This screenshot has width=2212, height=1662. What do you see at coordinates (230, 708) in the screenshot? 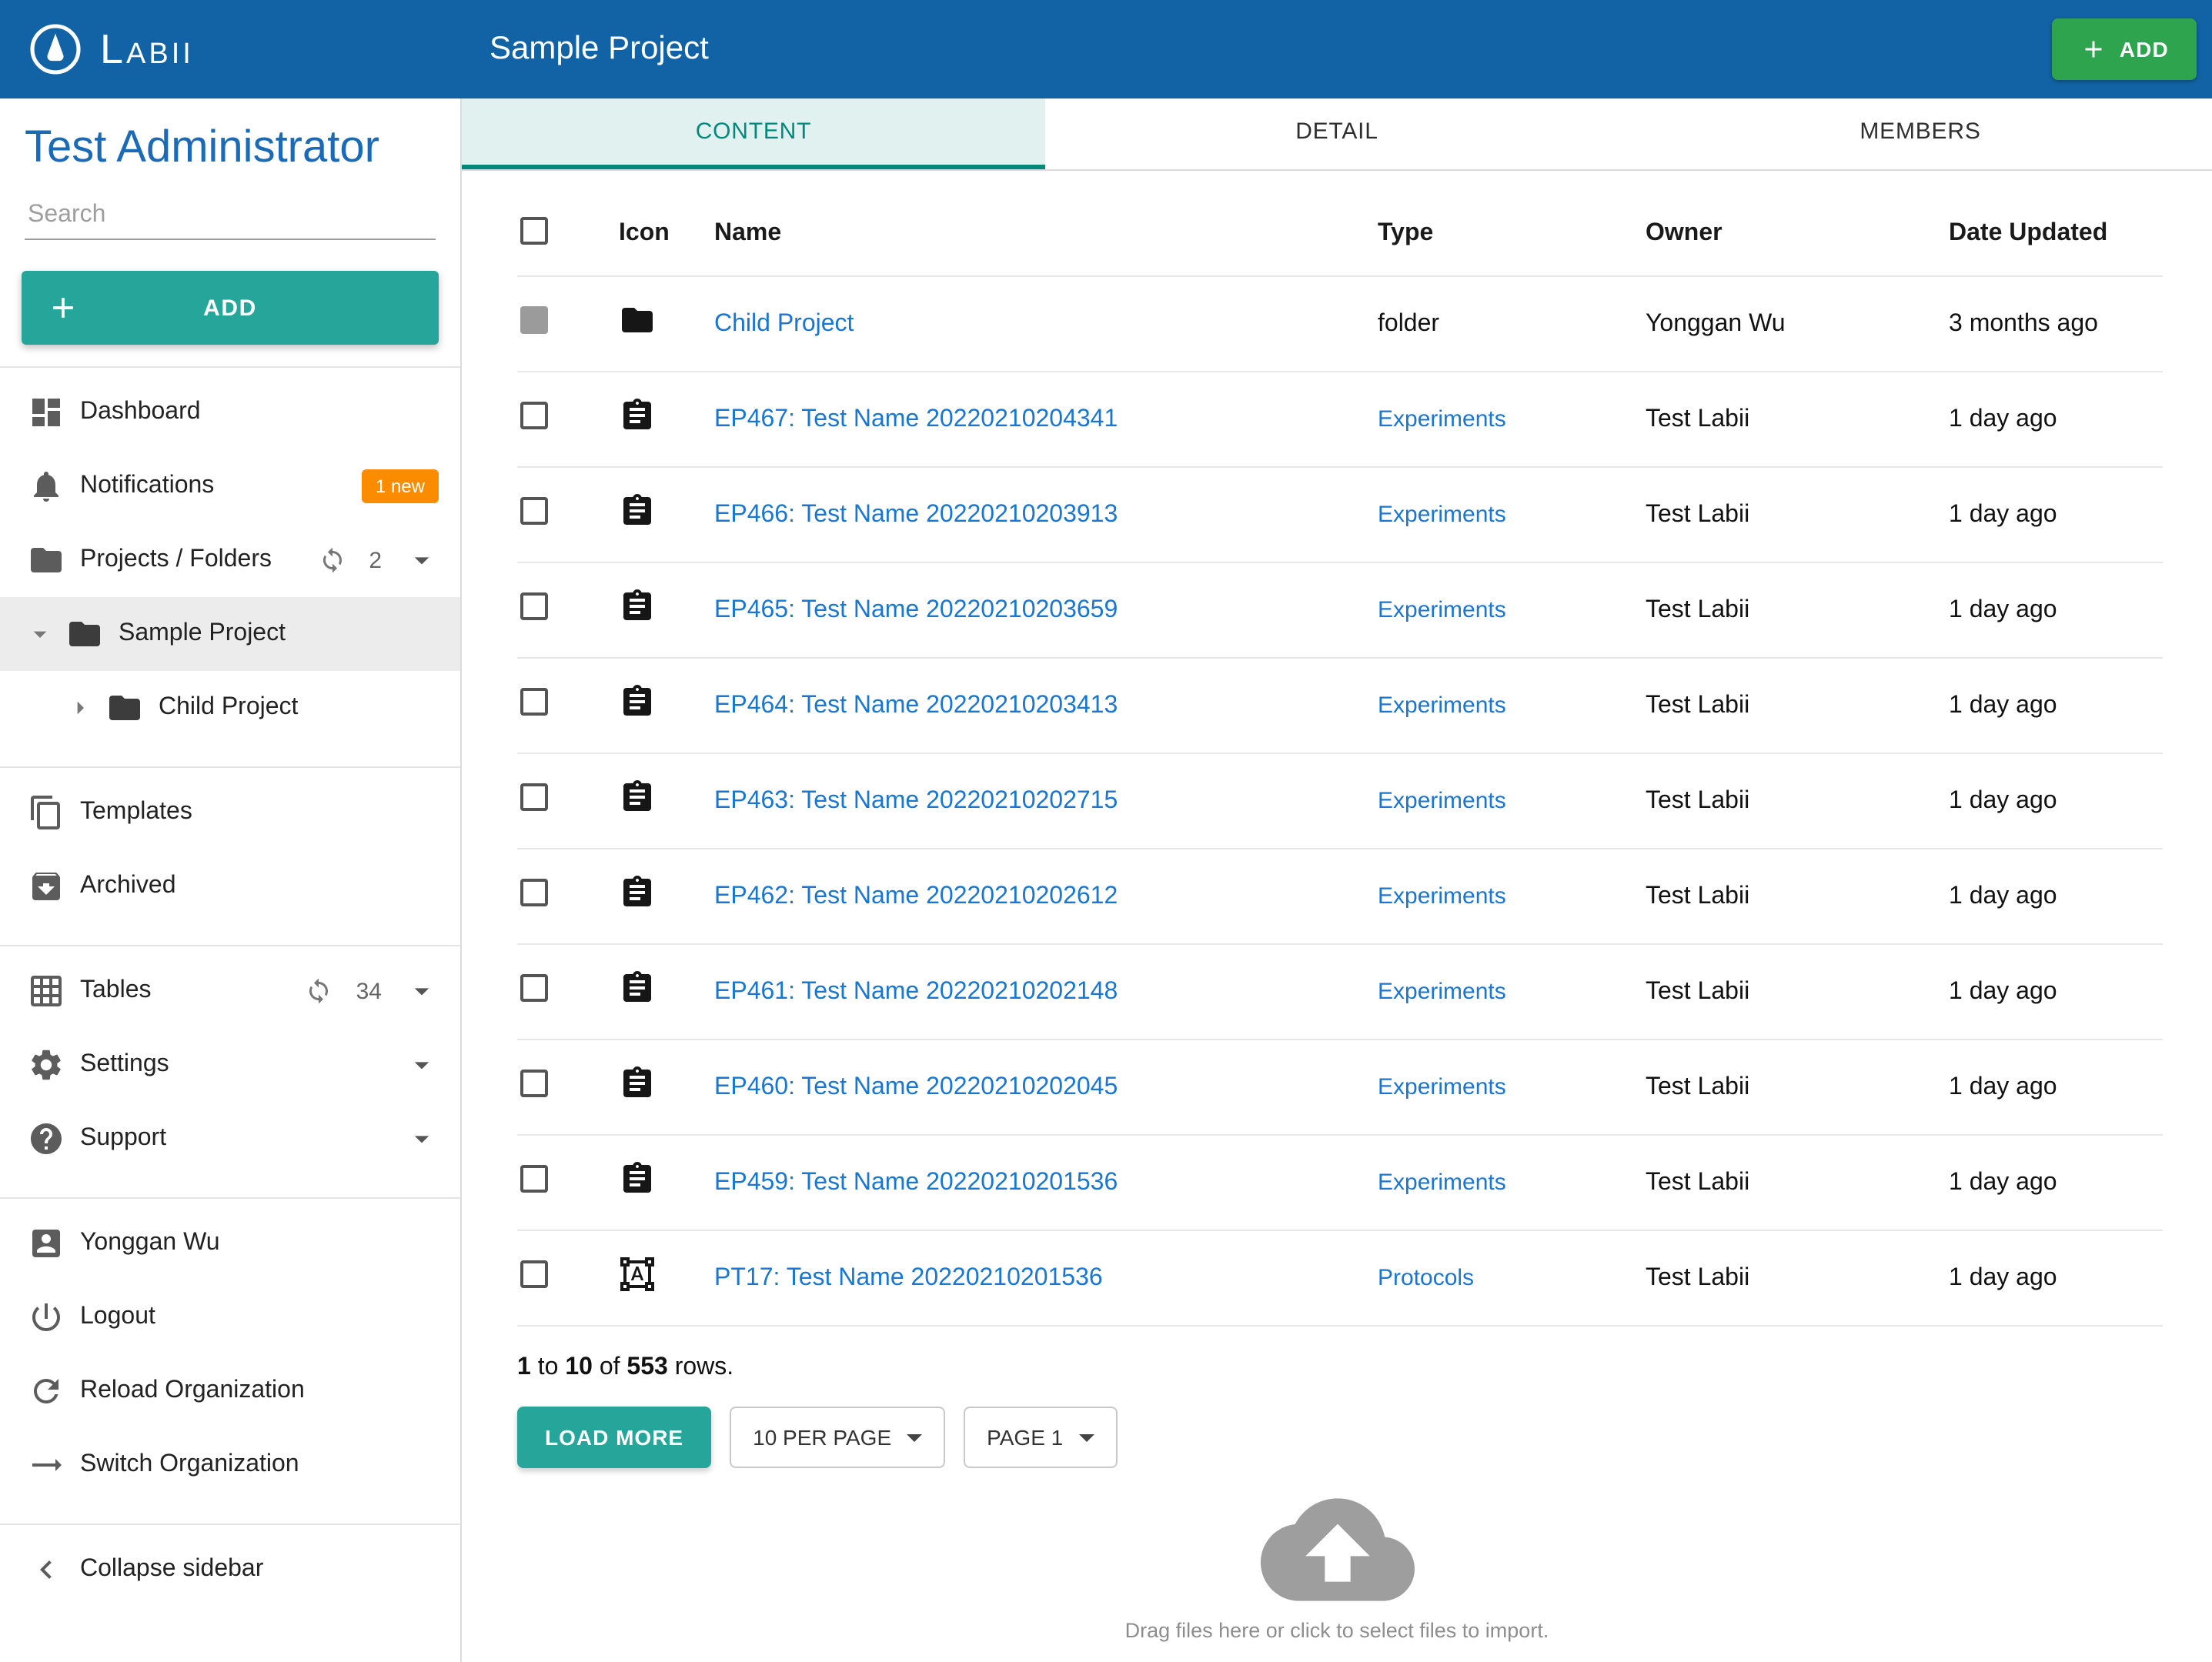
I see `sidebar-item-child-project: Child Project` at bounding box center [230, 708].